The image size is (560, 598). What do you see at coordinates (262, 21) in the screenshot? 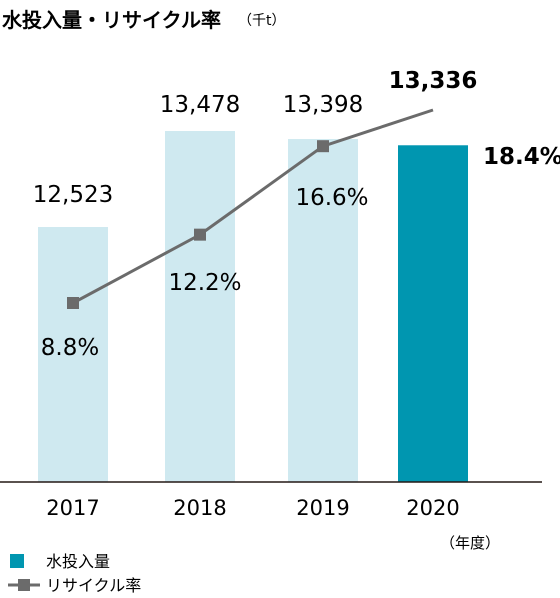
I see `chart-unit: （千t）` at bounding box center [262, 21].